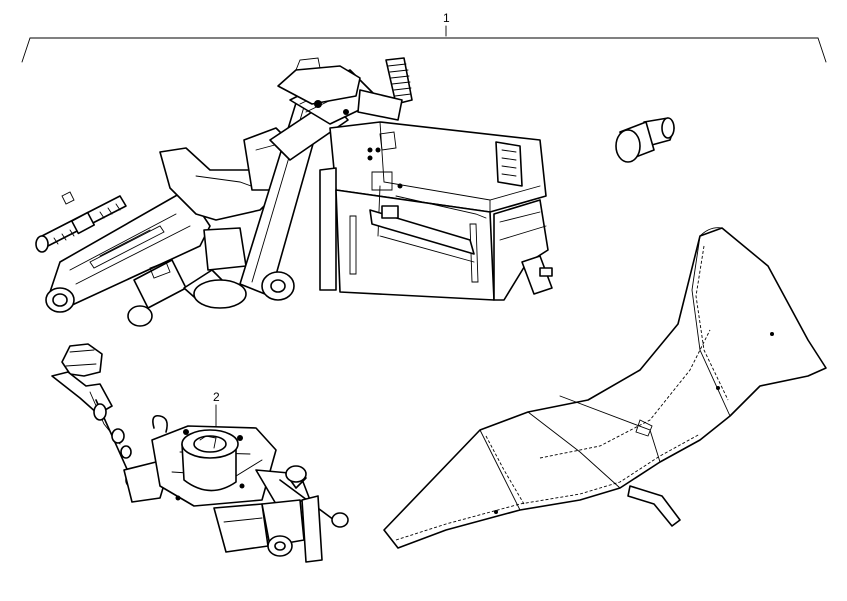  What do you see at coordinates (645, 140) in the screenshot?
I see `knob-part` at bounding box center [645, 140].